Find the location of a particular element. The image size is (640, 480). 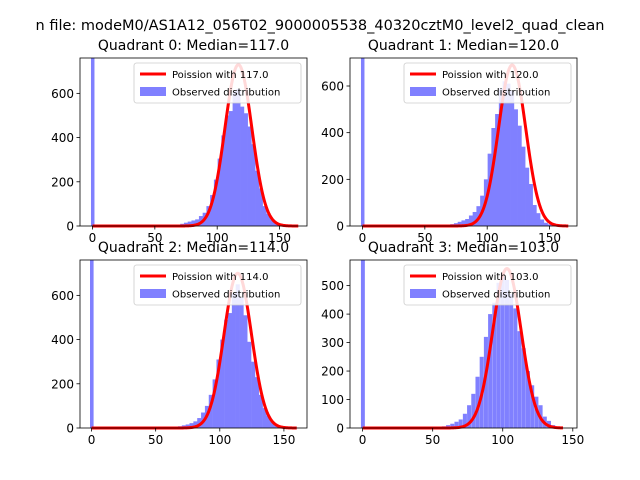

q3-legend-fit-label: Poission with 103.0 is located at coordinates (490, 277).